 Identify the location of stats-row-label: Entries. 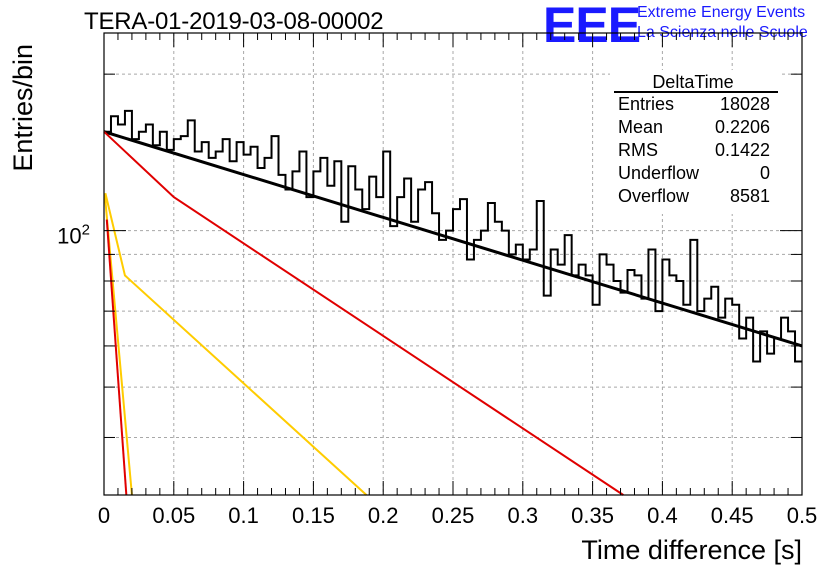
(646, 104).